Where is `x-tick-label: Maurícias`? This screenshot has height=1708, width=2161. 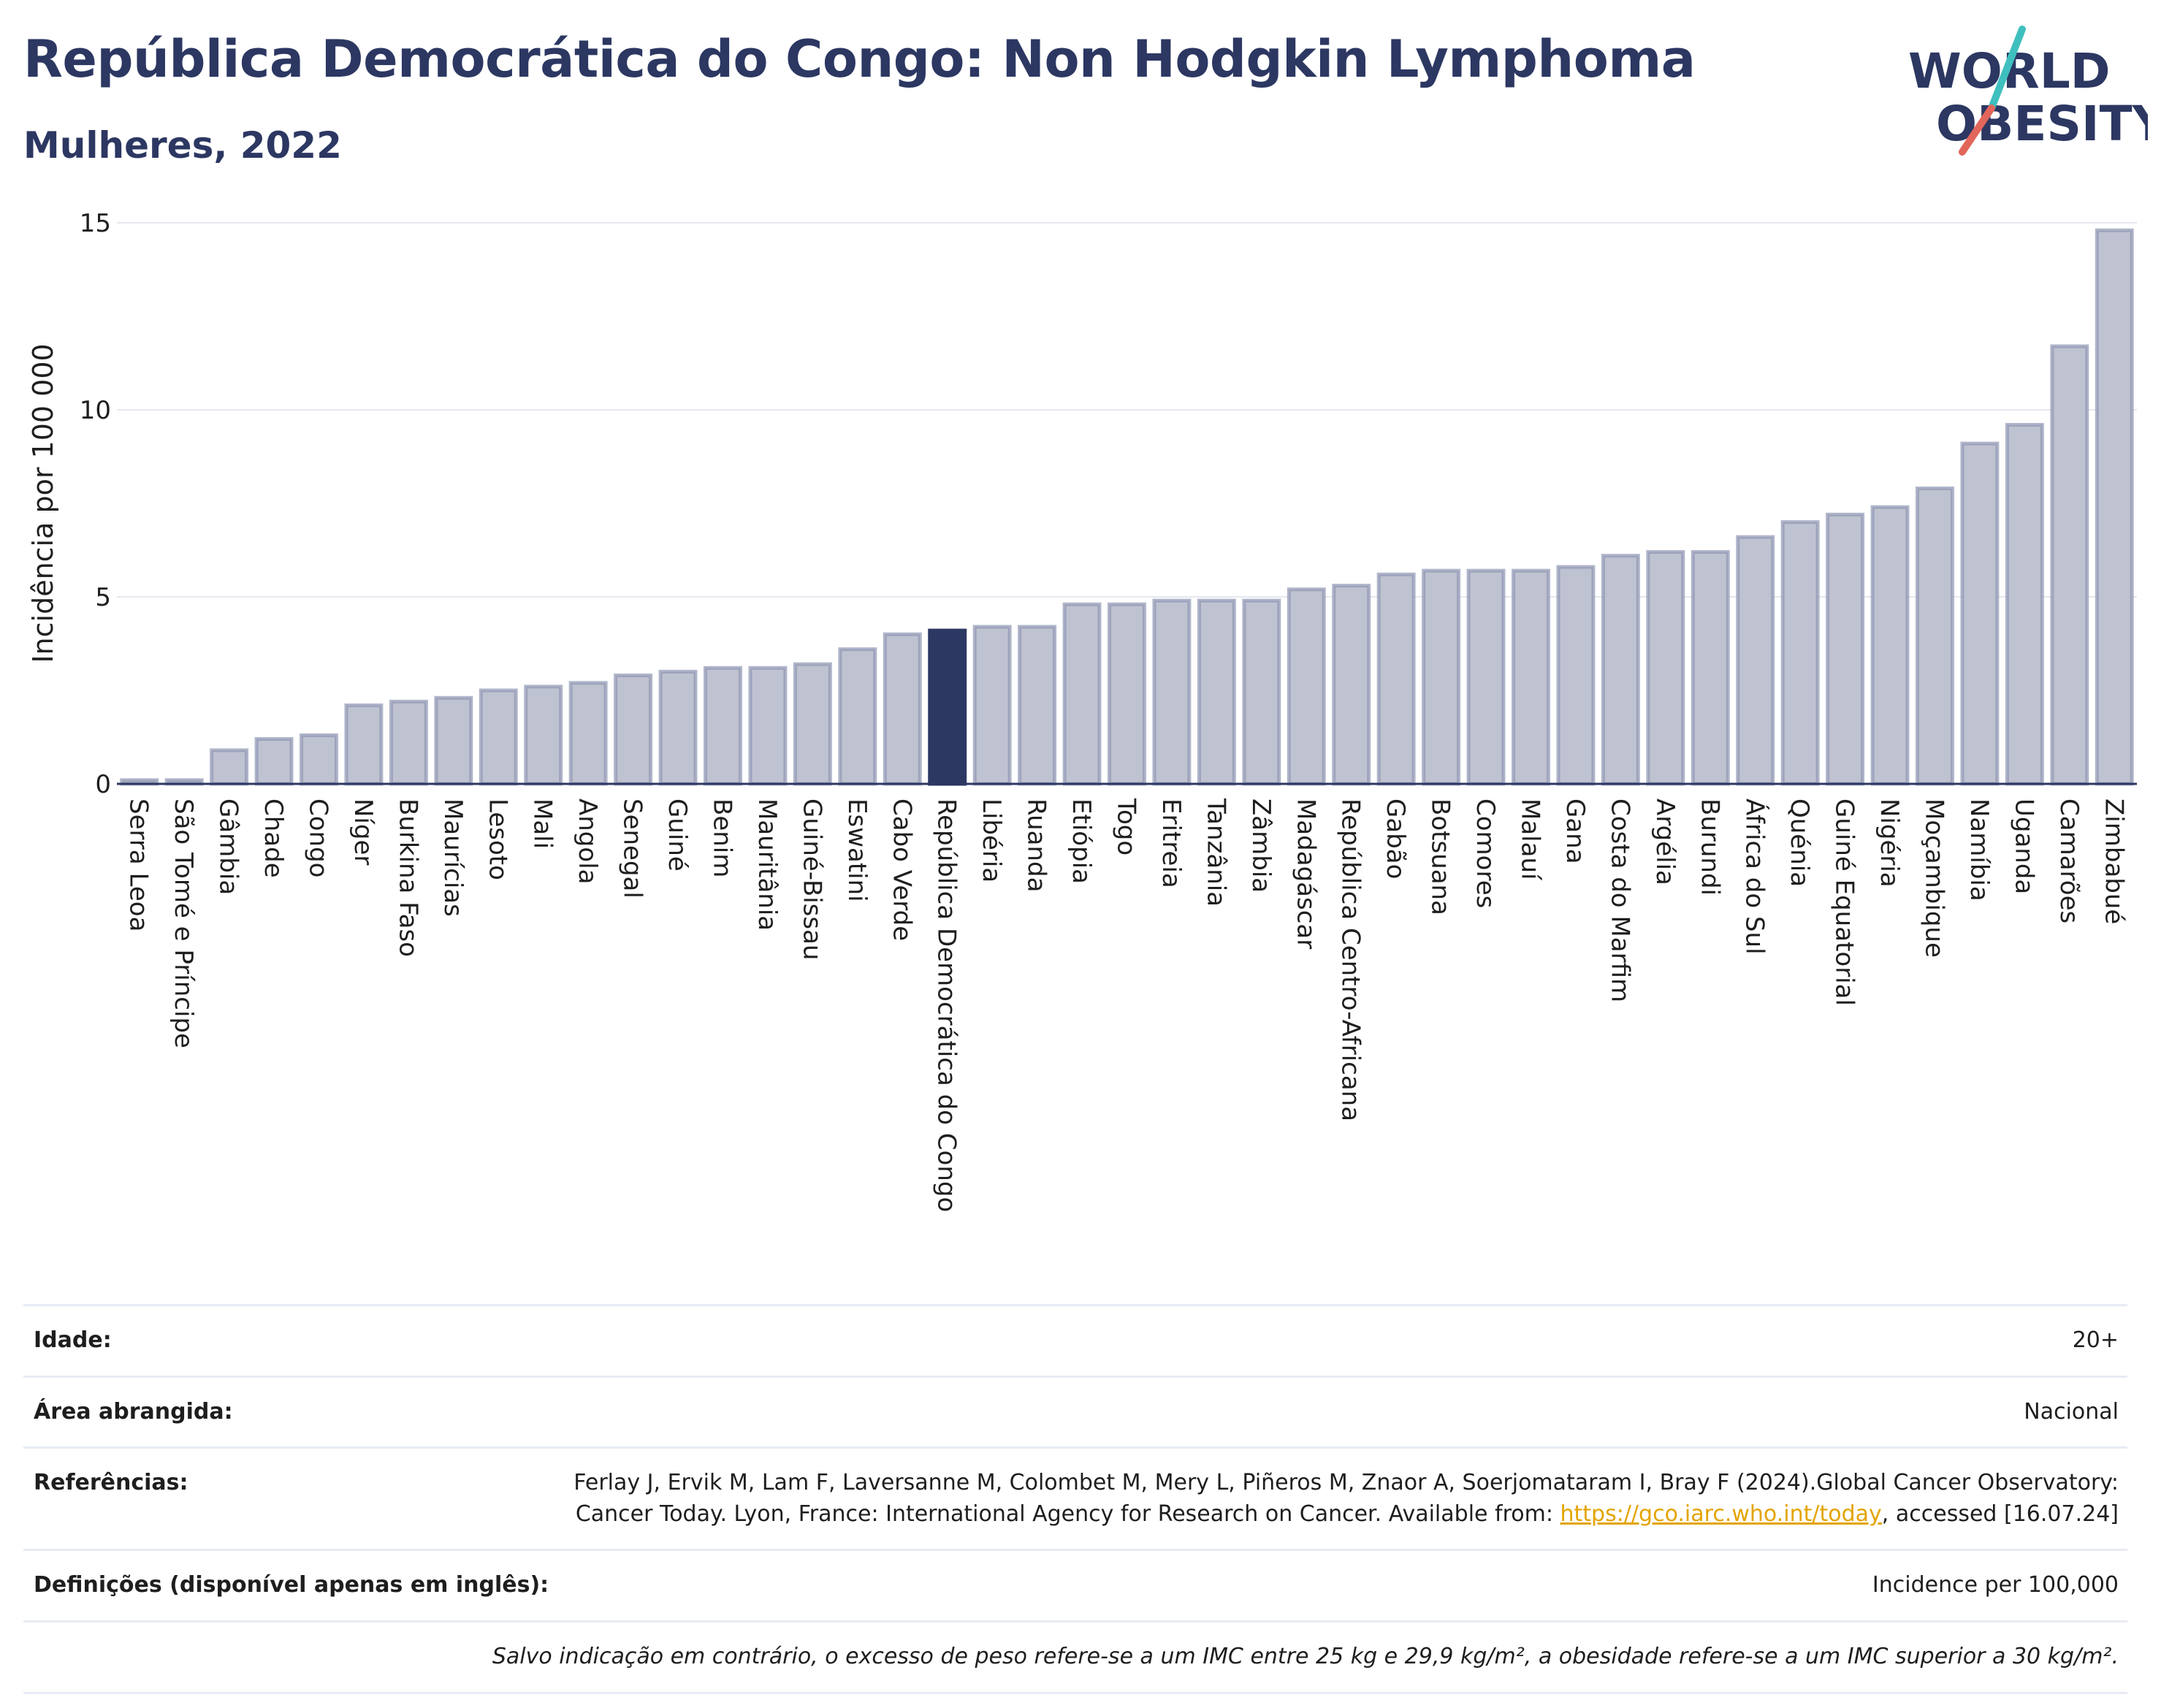 x-tick-label: Maurícias is located at coordinates (453, 857).